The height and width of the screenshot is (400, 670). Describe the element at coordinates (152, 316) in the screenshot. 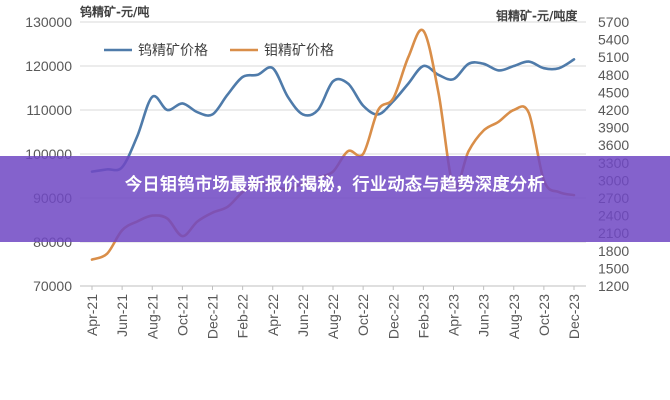

I see `x-tick-label: Aug-21` at that location.